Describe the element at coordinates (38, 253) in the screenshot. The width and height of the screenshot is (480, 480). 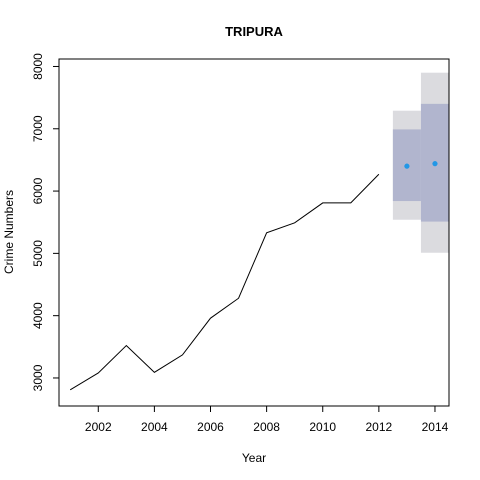
I see `y-tick-label: 5000` at that location.